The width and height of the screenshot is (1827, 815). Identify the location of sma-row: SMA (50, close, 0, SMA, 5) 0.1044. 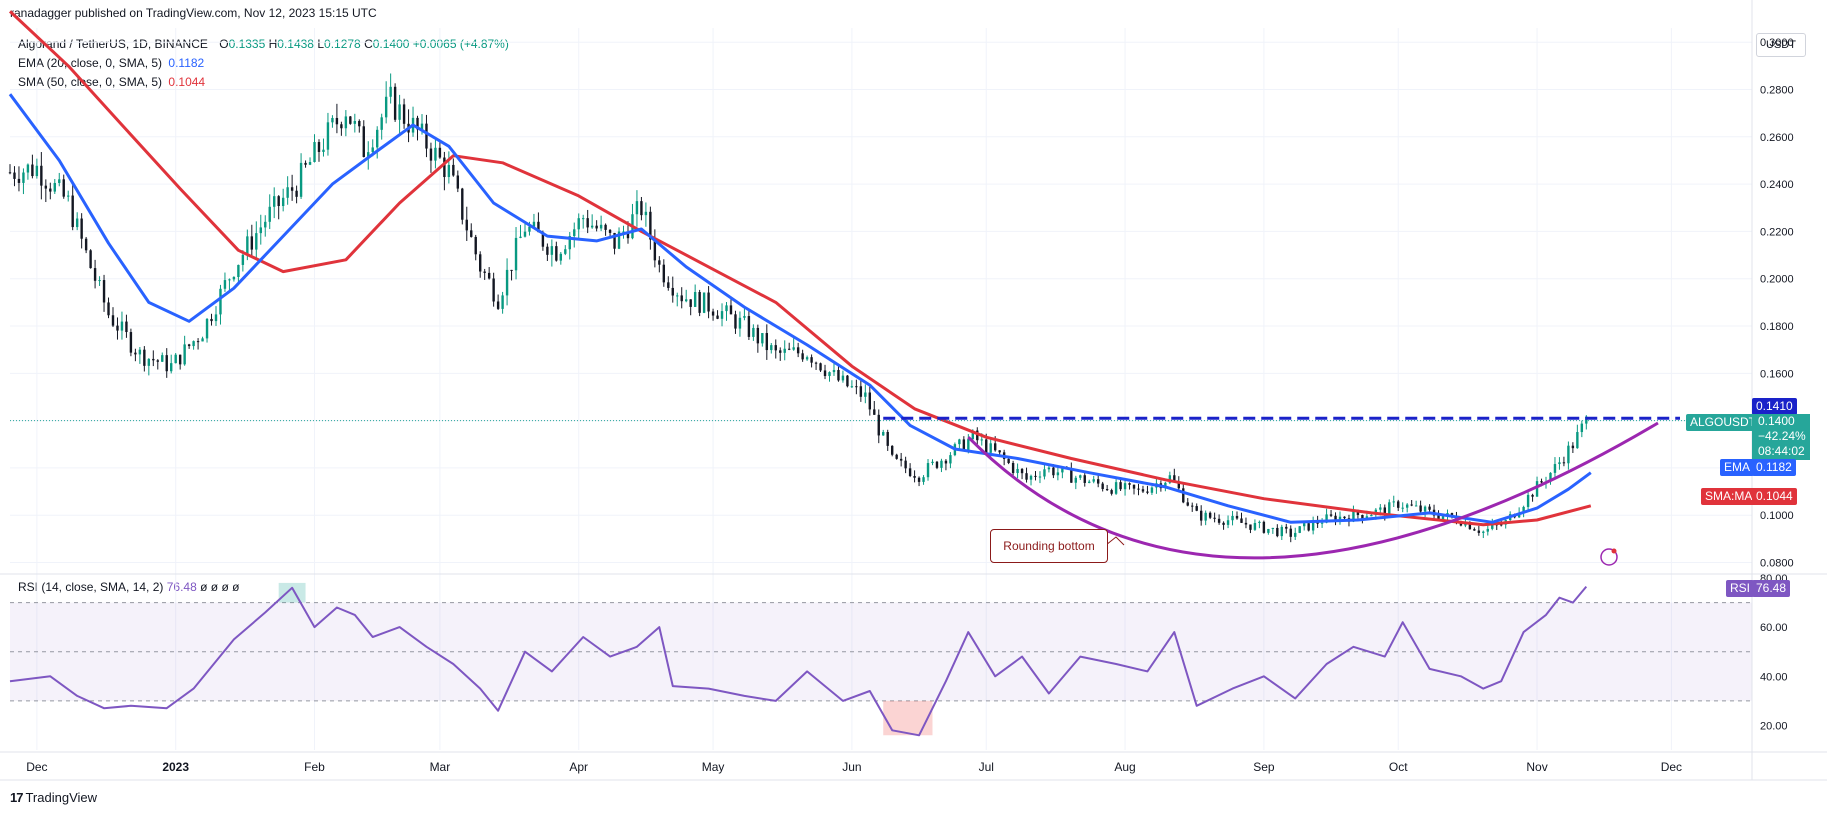
(263, 82).